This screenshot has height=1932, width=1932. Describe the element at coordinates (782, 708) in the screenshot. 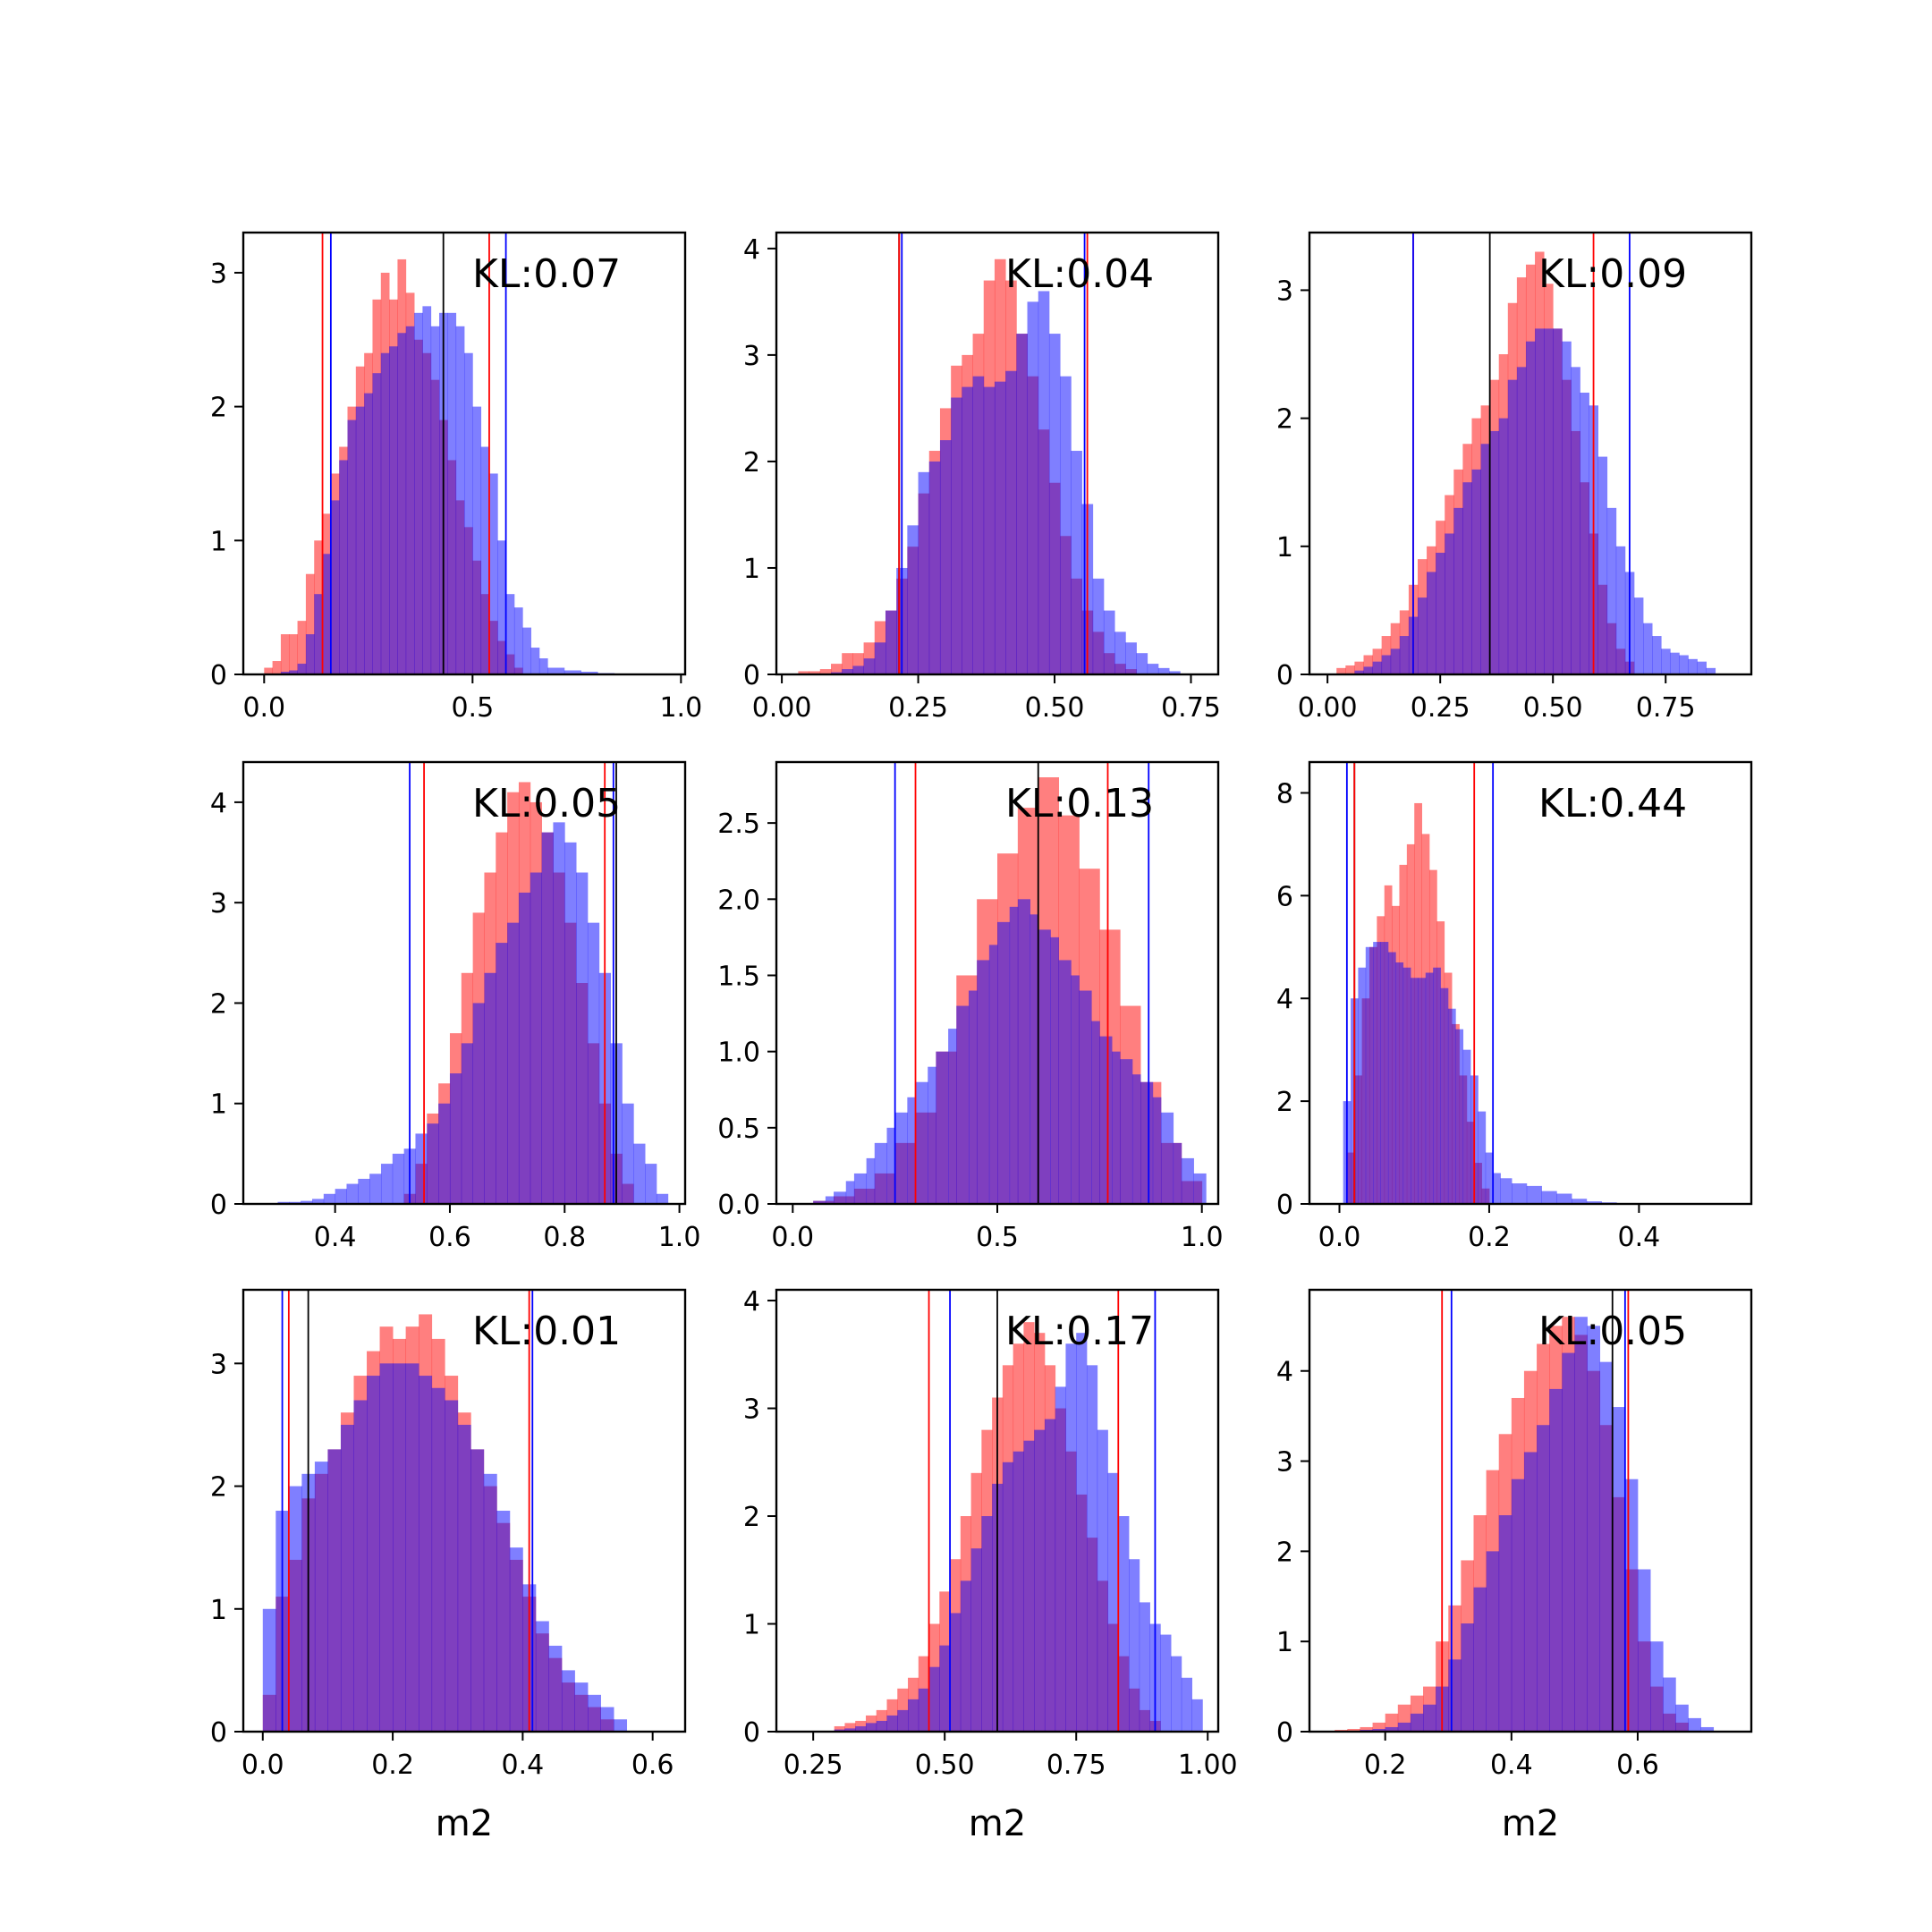

I see `x-tick-label: 0.00` at that location.